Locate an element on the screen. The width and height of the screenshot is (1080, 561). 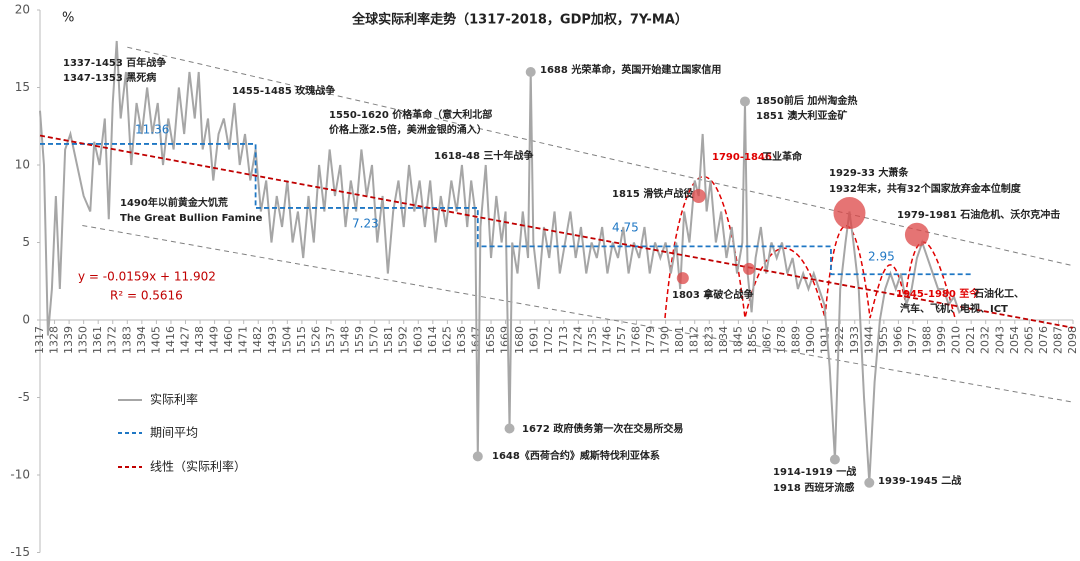
x-tick-label: 1383 is located at coordinates (126, 340).